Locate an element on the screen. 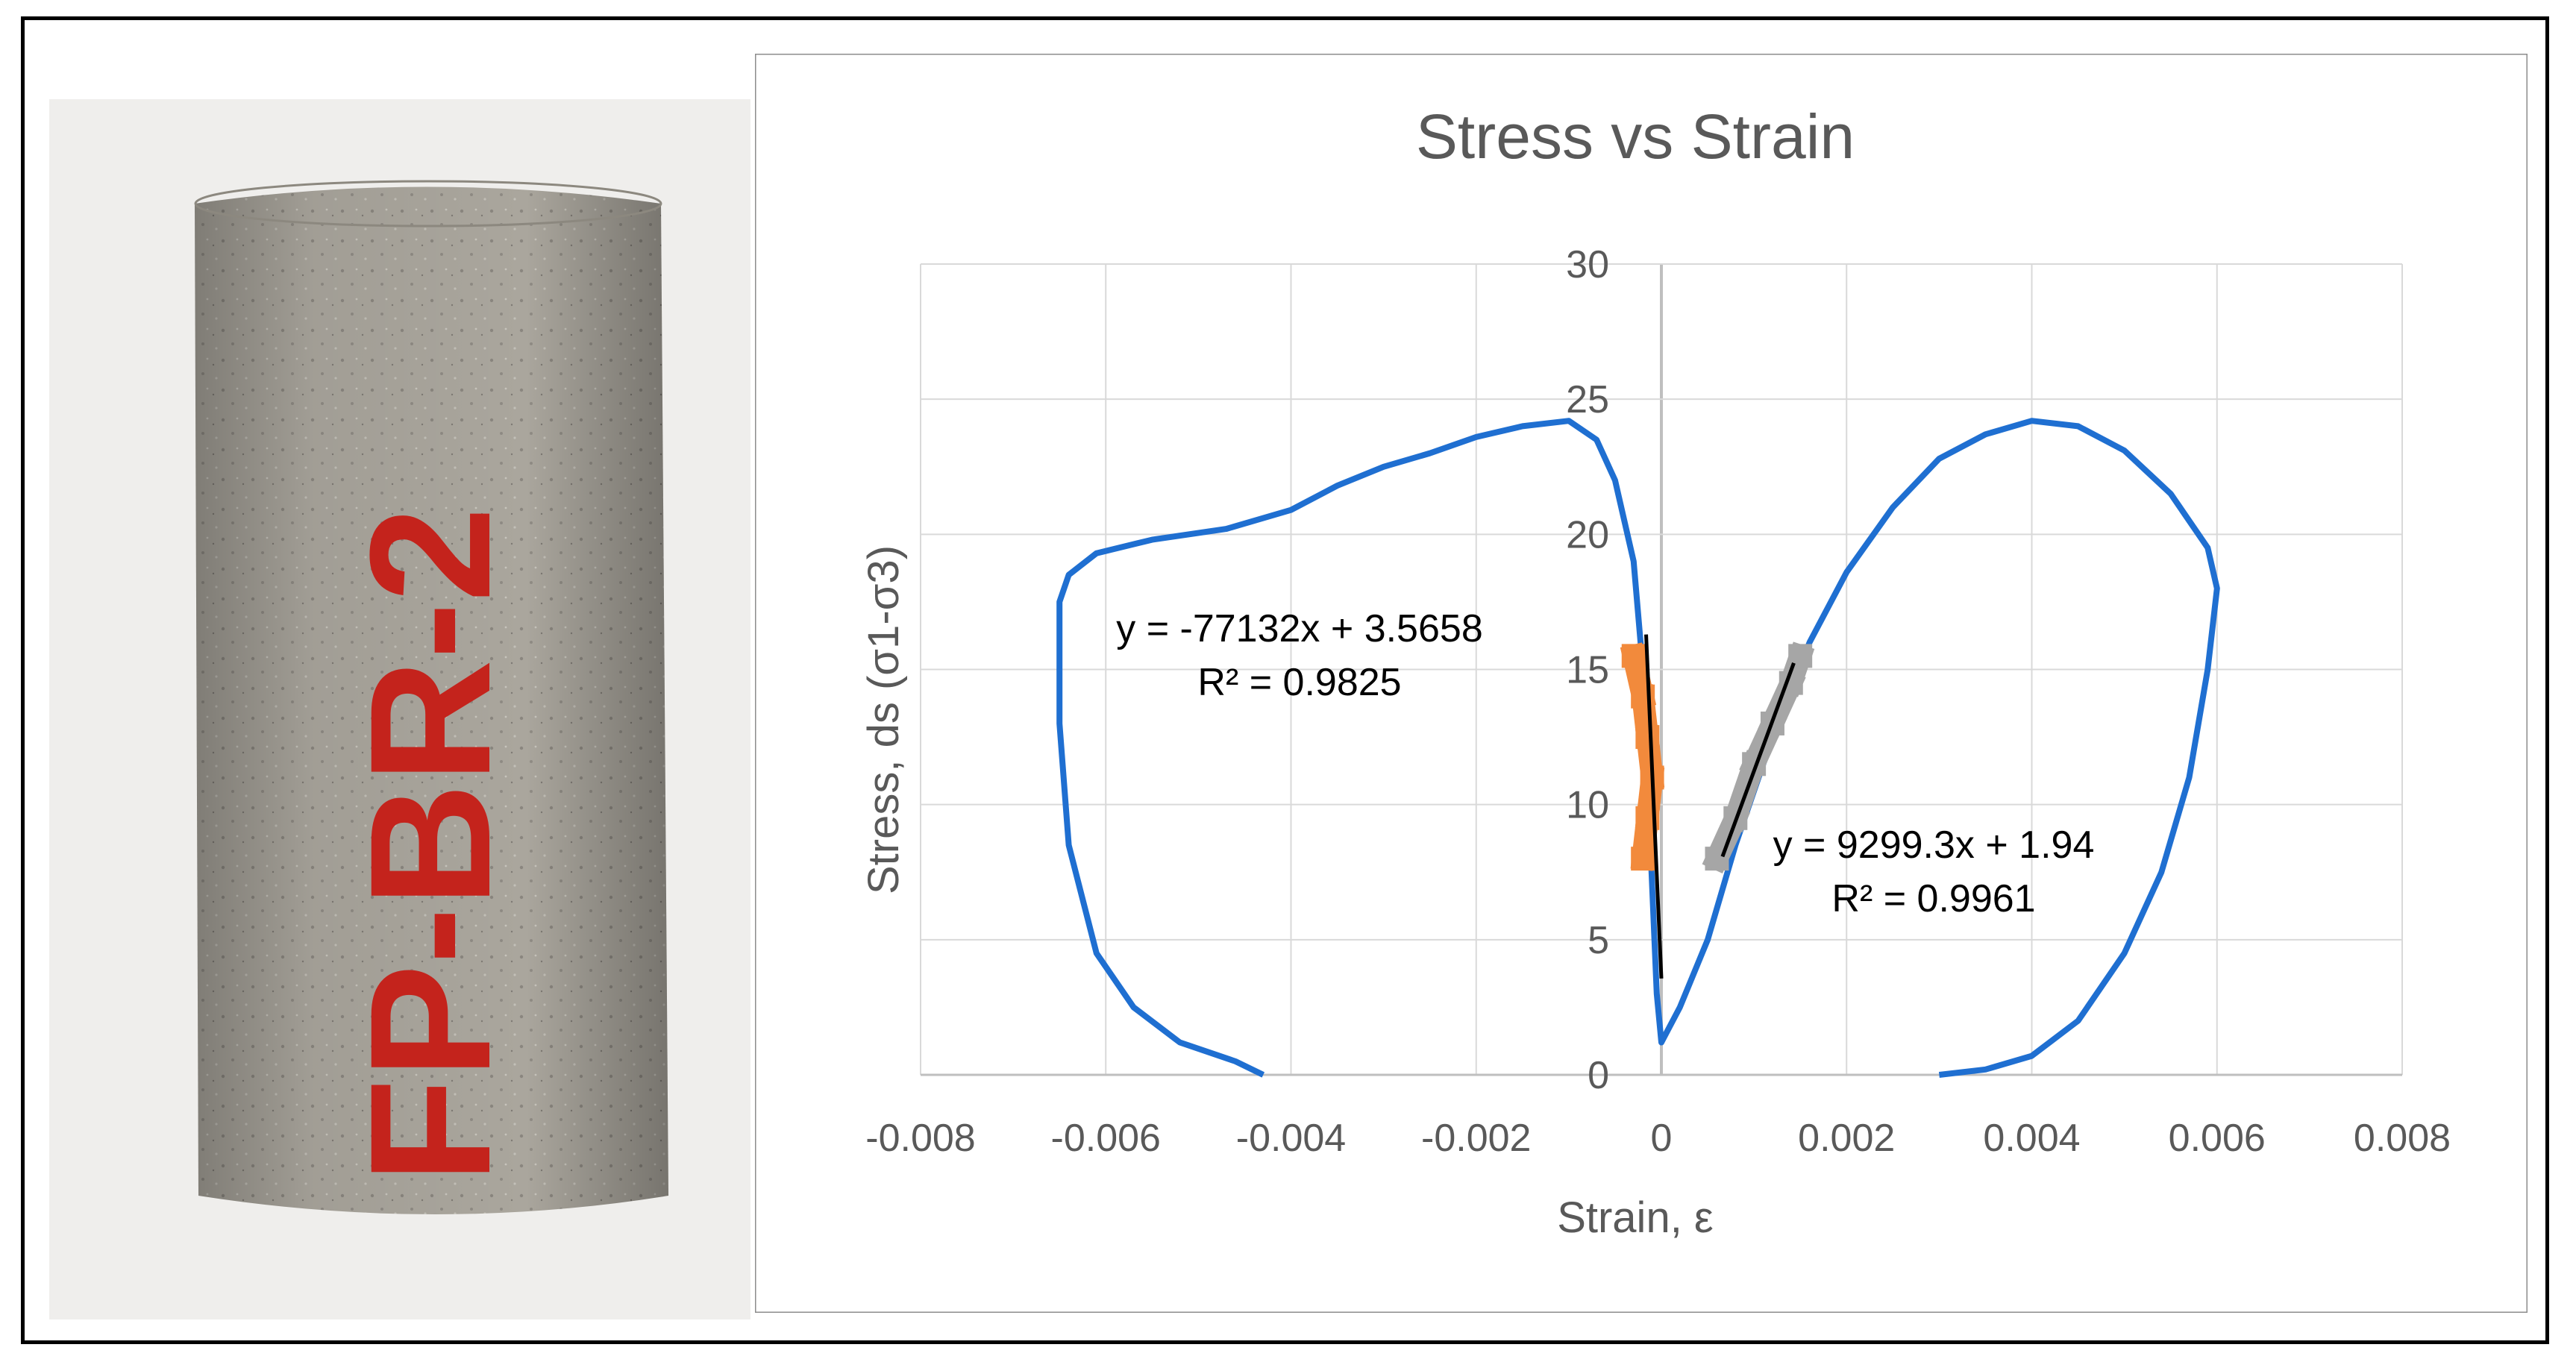 This screenshot has height=1365, width=2576. x-tick-label: 0 is located at coordinates (1662, 1138).